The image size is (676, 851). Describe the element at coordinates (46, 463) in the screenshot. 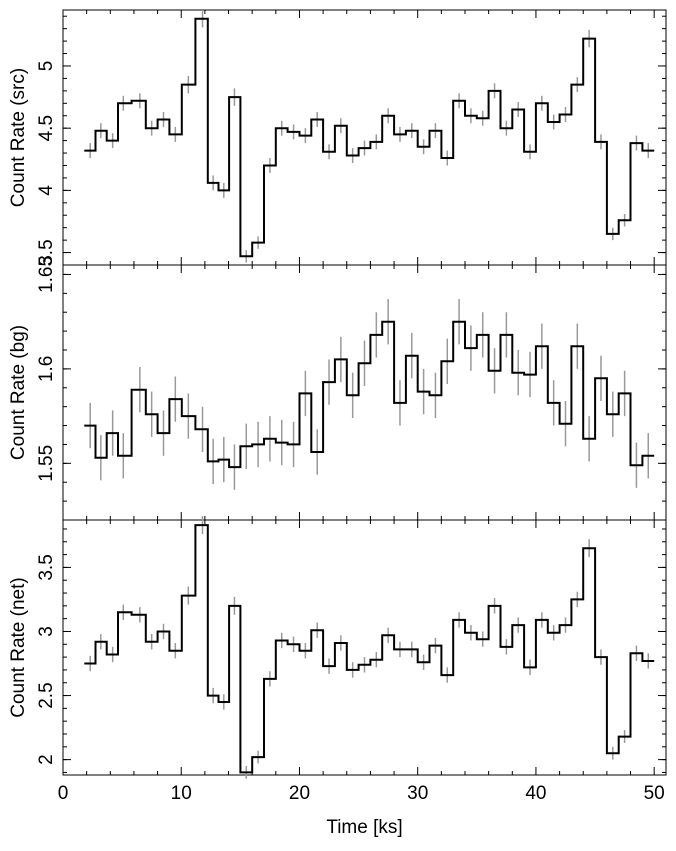

I see `y-tick-label-bg: 1.55` at that location.